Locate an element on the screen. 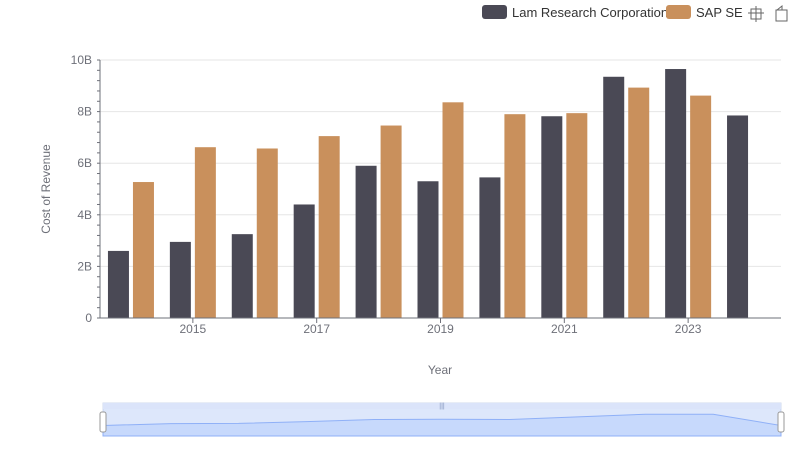 This screenshot has height=461, width=800. bar-sap-2020 is located at coordinates (515, 216).